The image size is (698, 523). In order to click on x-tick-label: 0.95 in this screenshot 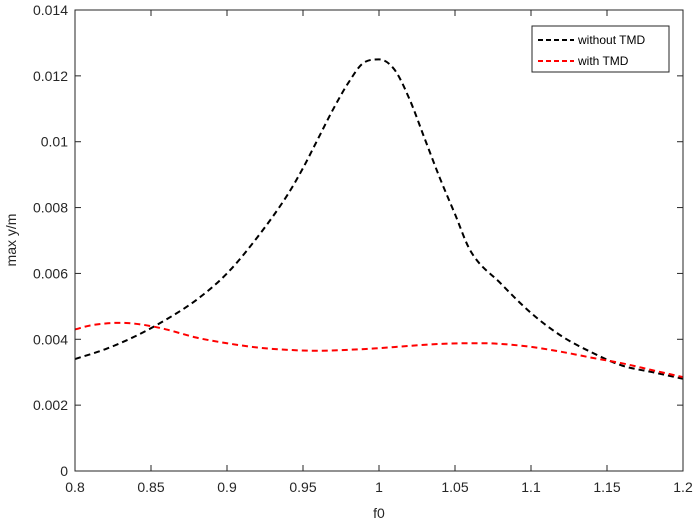, I will do `click(302, 487)`.